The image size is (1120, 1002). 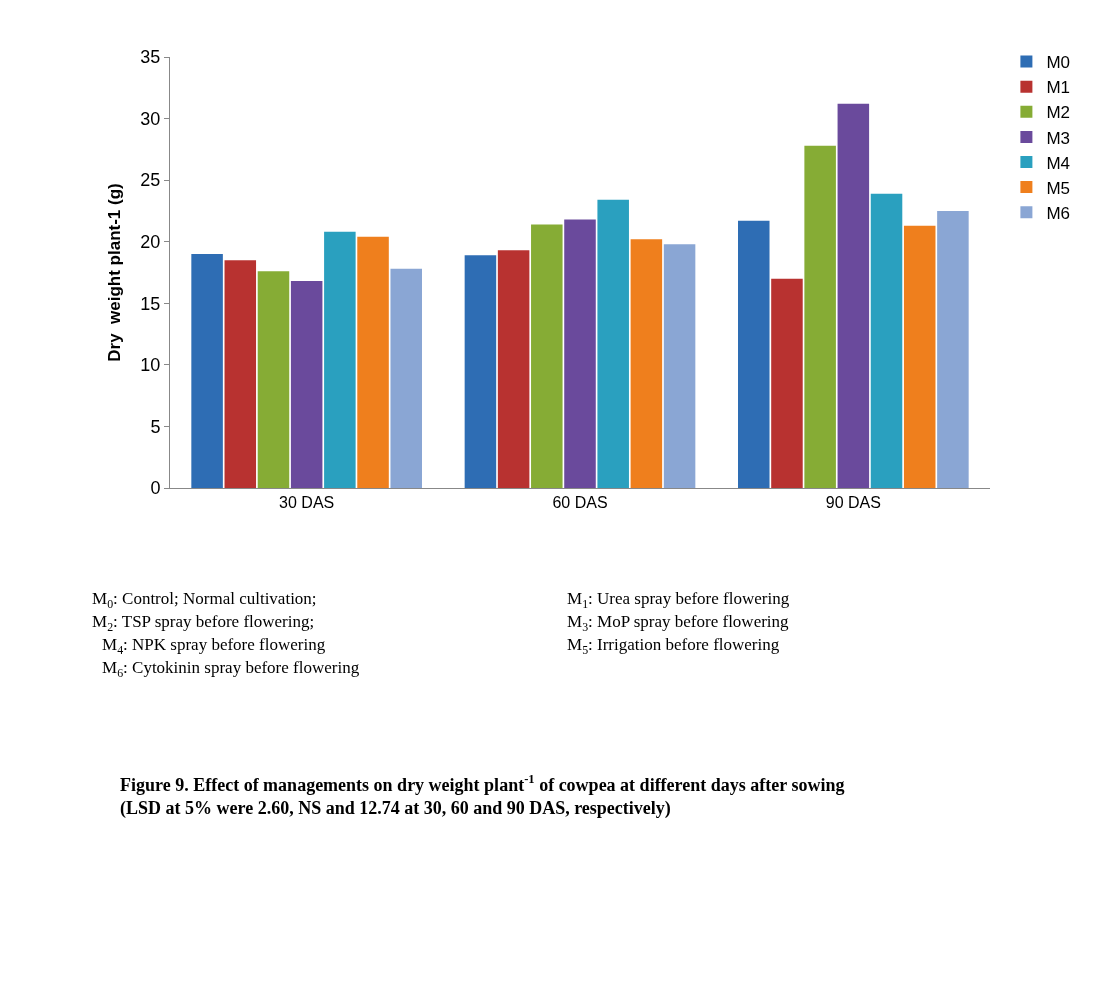 What do you see at coordinates (204, 600) in the screenshot?
I see `text: M$_{0}$: Control; Normal cultivation;` at bounding box center [204, 600].